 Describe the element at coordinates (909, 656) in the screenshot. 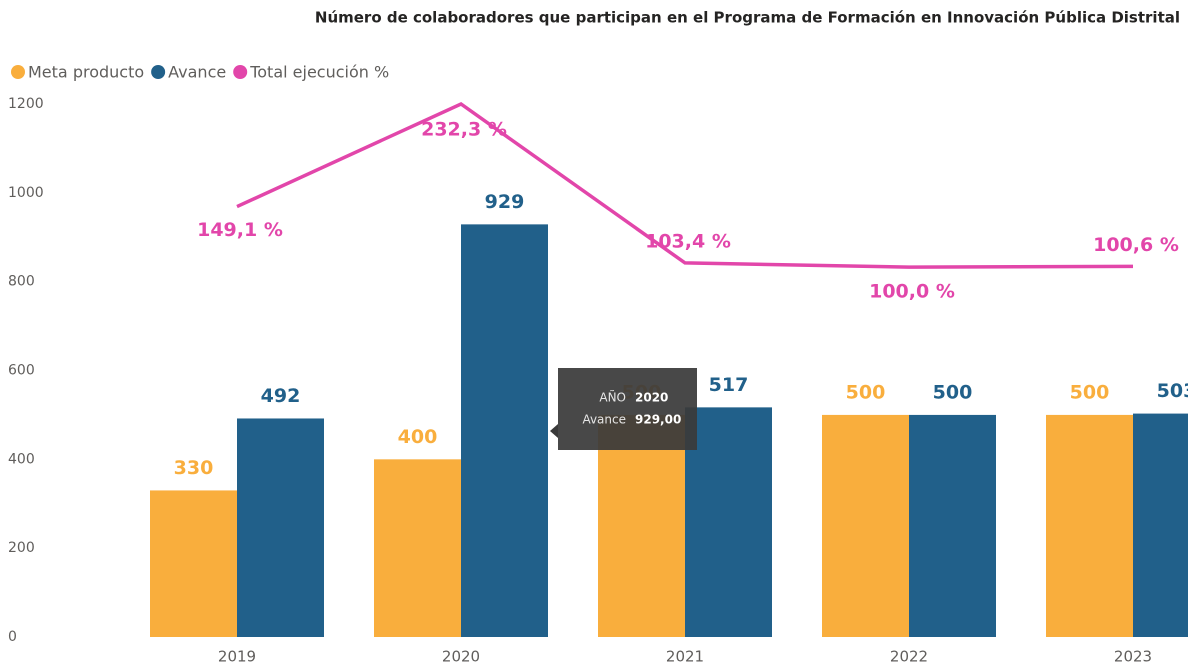

I see `x-tick-label: 2022` at that location.